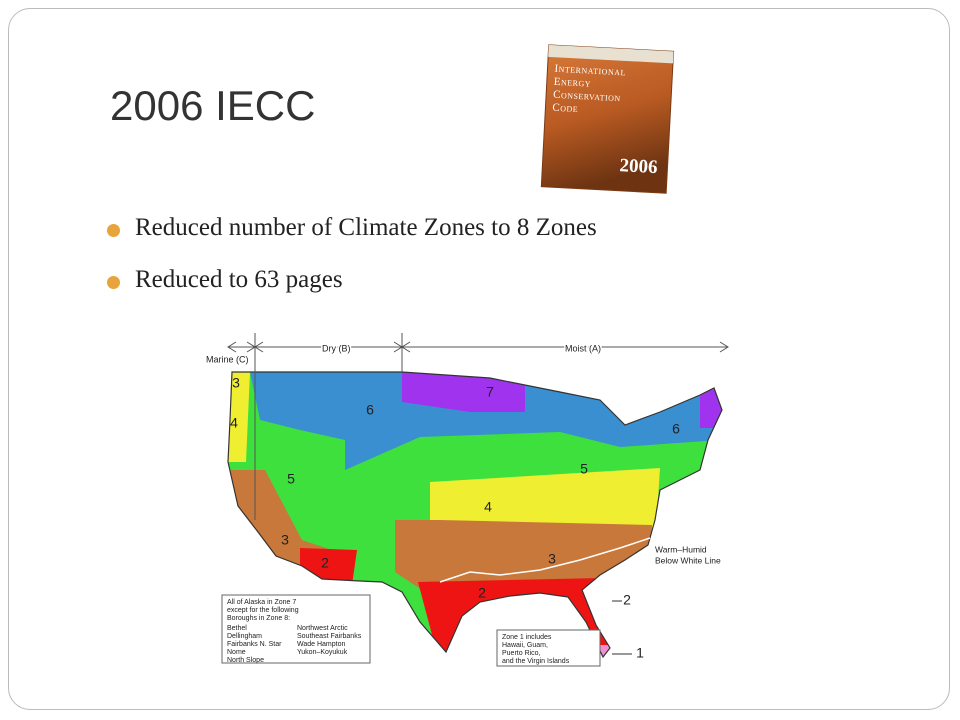  Describe the element at coordinates (681, 549) in the screenshot. I see `warm-humid-note: Warm–Humid` at that location.